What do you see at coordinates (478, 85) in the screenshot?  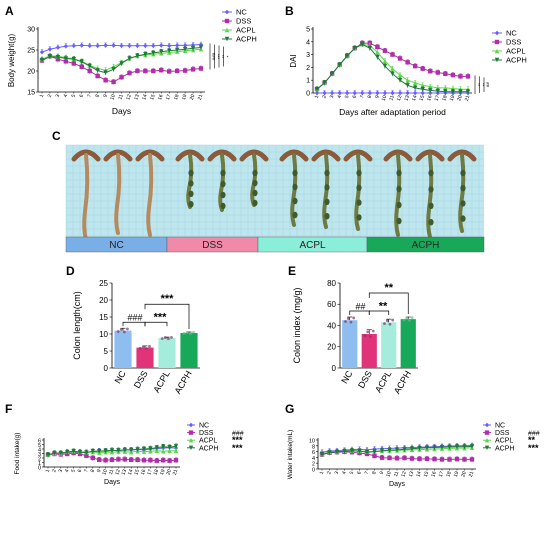 I see `significance-mark: **` at bounding box center [478, 85].